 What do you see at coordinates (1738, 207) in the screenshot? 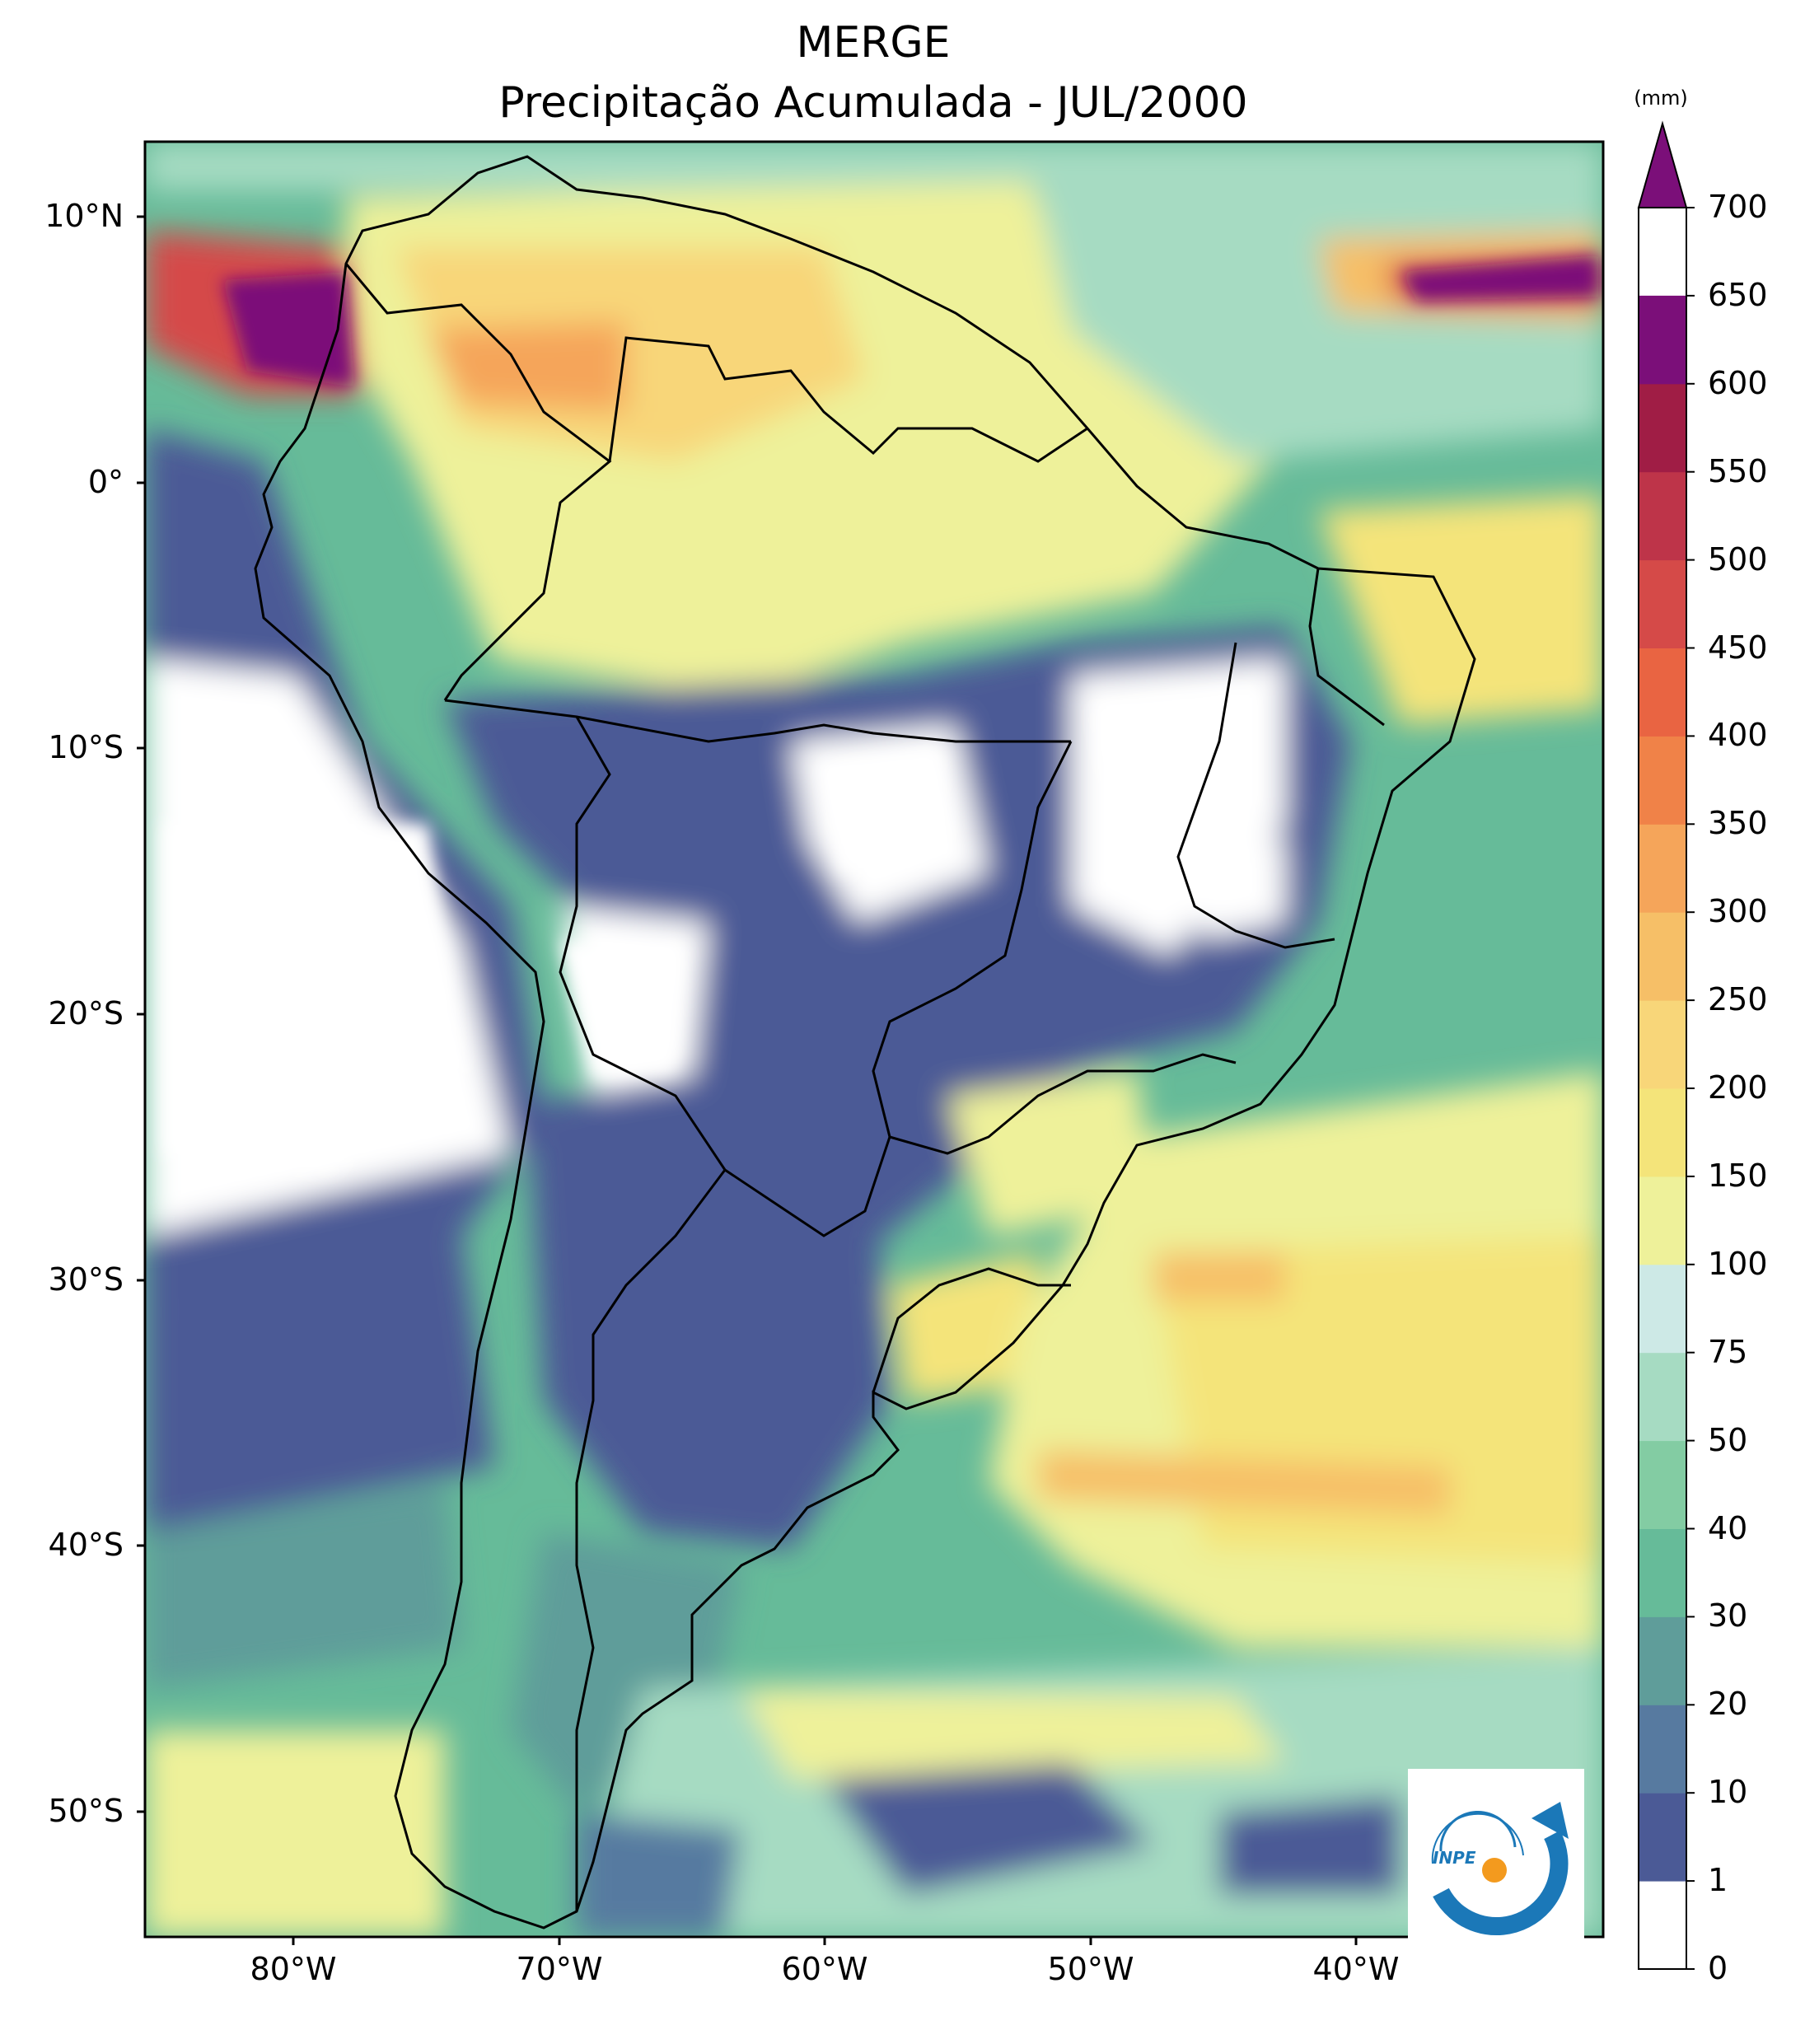
I see `colorbar-tick-label: 700` at bounding box center [1738, 207].